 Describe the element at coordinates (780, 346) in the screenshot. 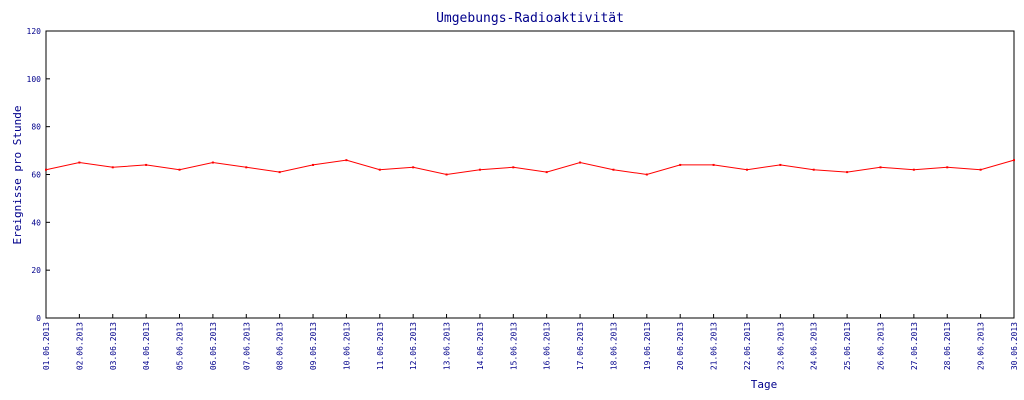

I see `x-tick-label: 23.06.2013` at that location.